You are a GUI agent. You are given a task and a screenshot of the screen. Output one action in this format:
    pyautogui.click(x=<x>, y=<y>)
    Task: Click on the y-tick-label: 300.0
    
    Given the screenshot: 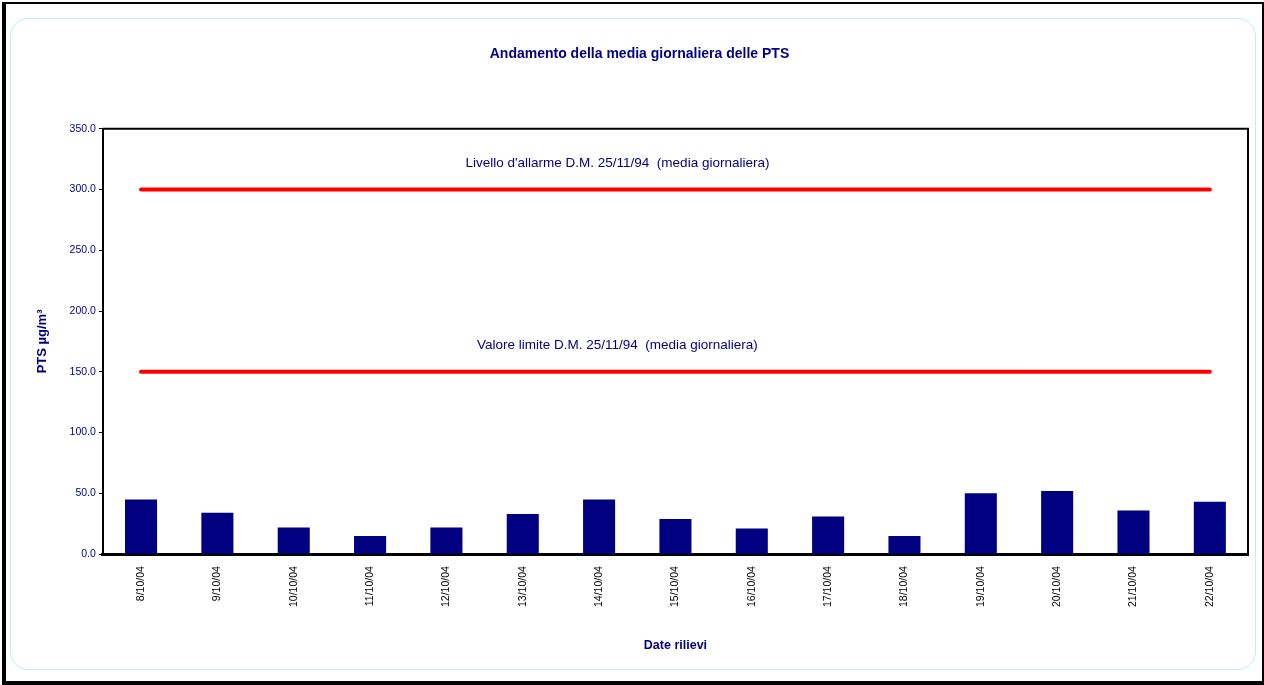 What is the action you would take?
    pyautogui.click(x=83, y=188)
    